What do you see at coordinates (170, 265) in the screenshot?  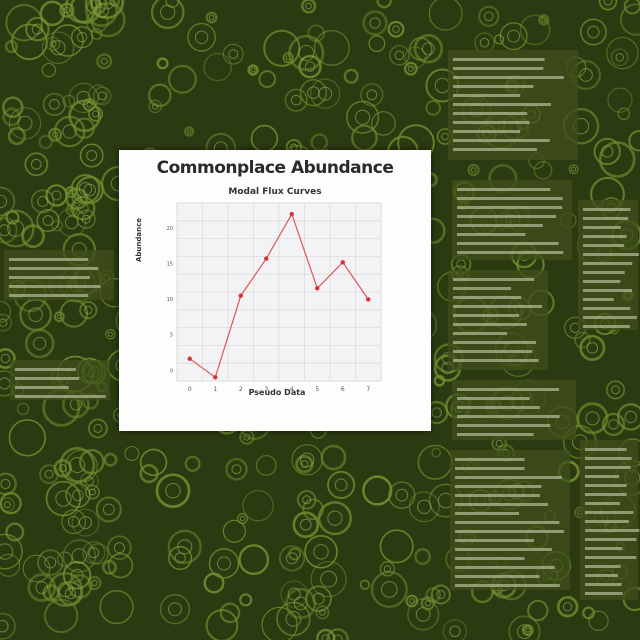 I see `y-tick-label: 15` at bounding box center [170, 265].